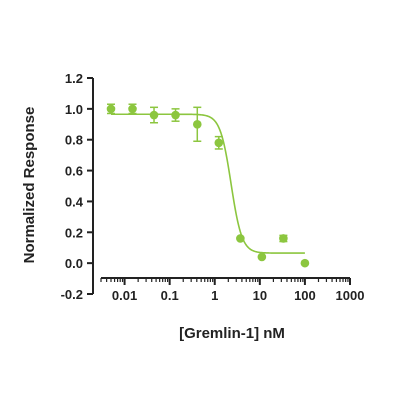  I want to click on y-tick-label: 0.6, so click(74, 171).